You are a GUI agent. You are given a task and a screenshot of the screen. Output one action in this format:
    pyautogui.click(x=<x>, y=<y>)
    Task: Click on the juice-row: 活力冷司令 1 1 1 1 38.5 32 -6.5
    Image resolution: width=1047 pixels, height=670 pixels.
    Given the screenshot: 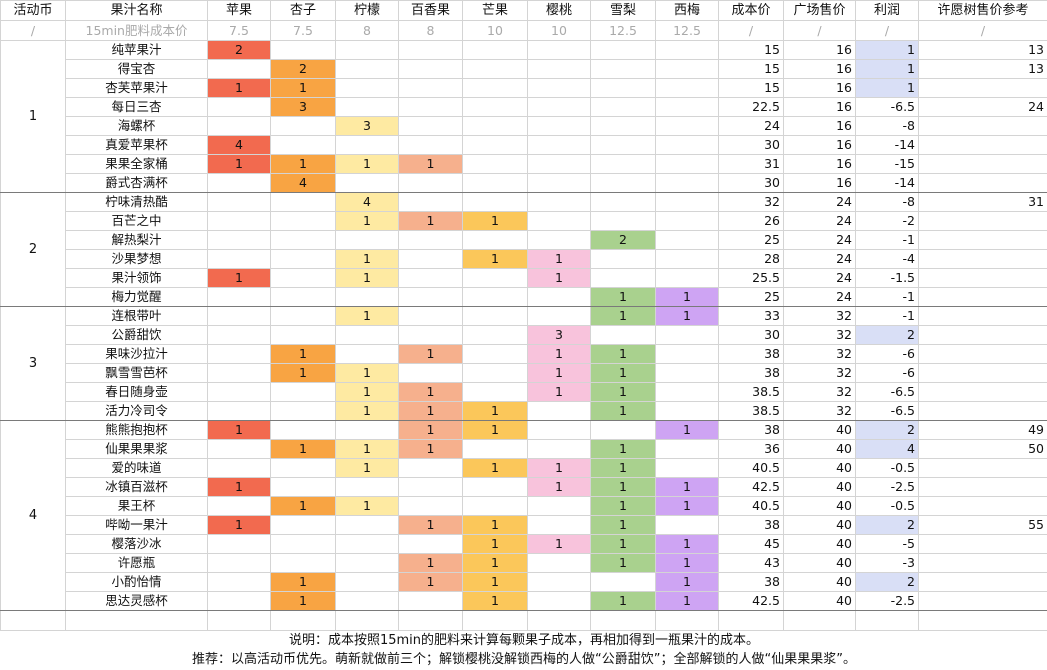 What is the action you would take?
    pyautogui.click(x=524, y=411)
    